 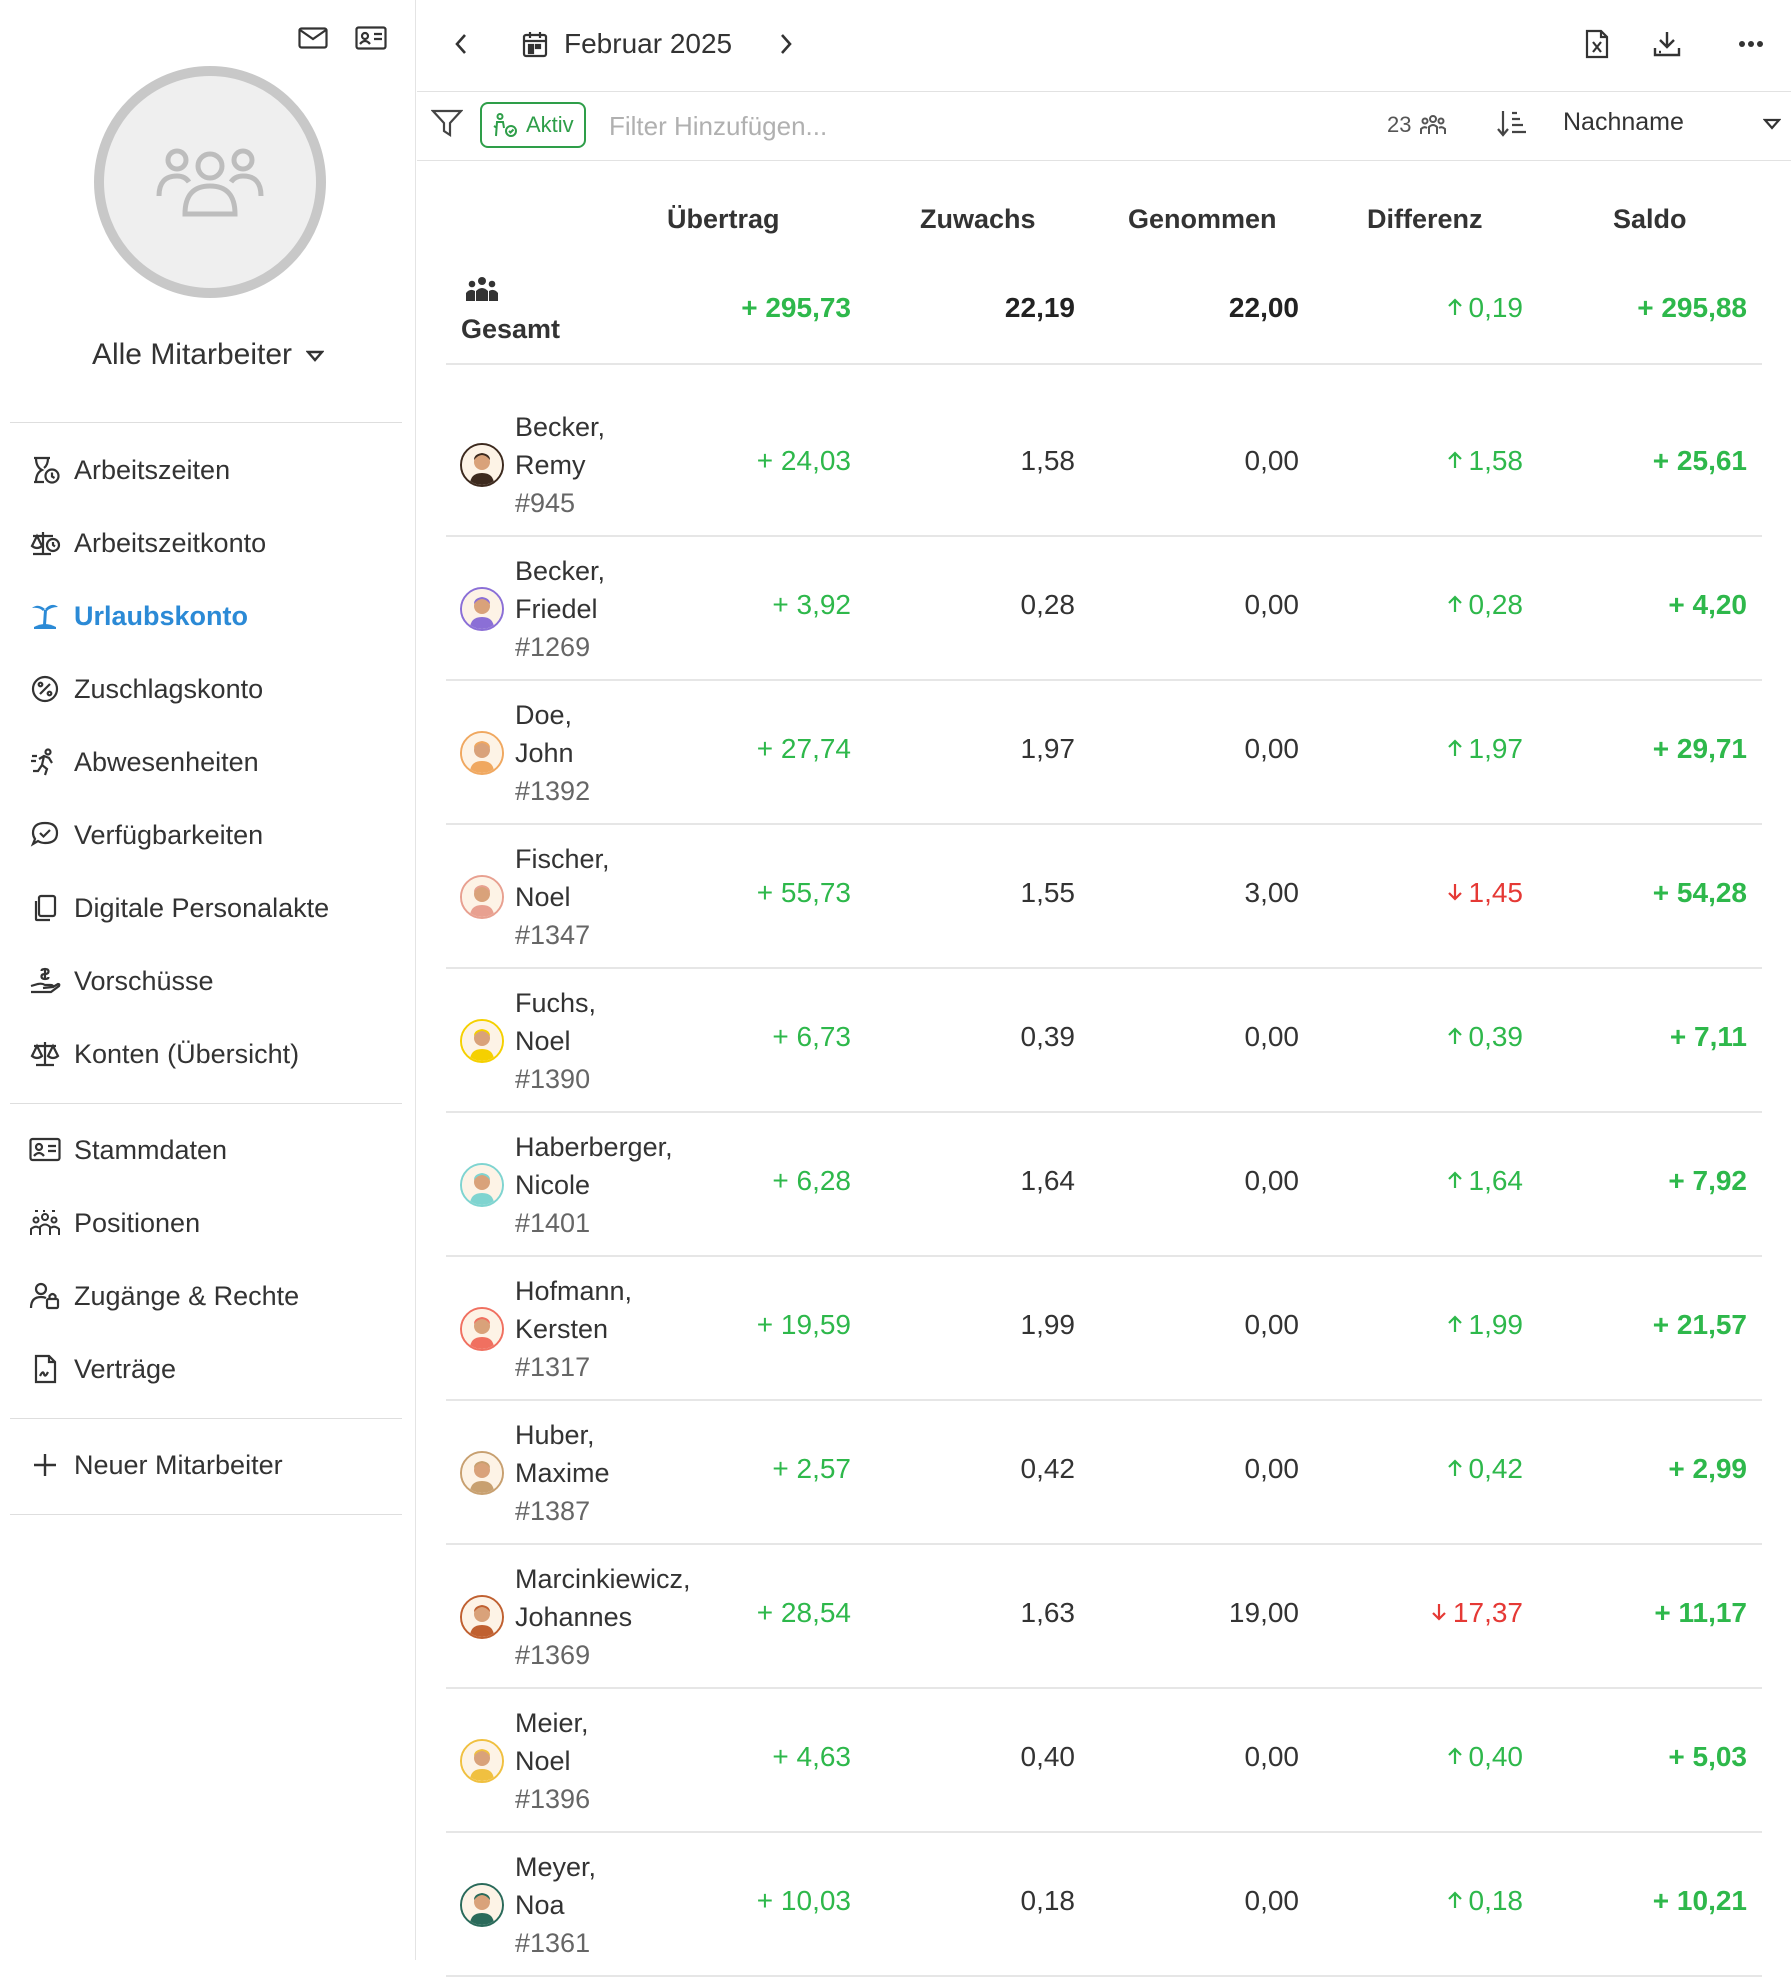 I want to click on sidebar-item-vorschuesse: Vorschüsse, so click(x=121, y=981).